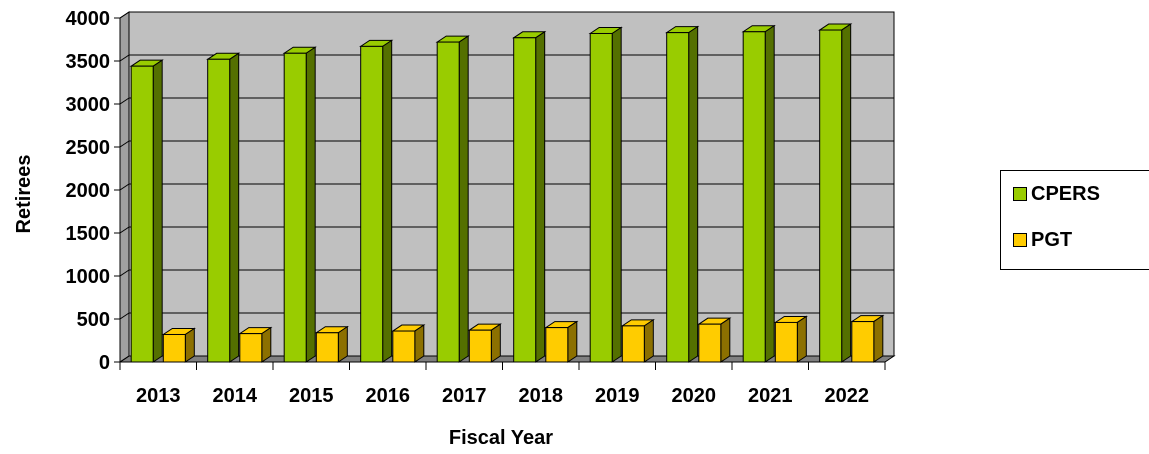 The width and height of the screenshot is (1149, 454). I want to click on bar-cpers-2016, so click(372, 204).